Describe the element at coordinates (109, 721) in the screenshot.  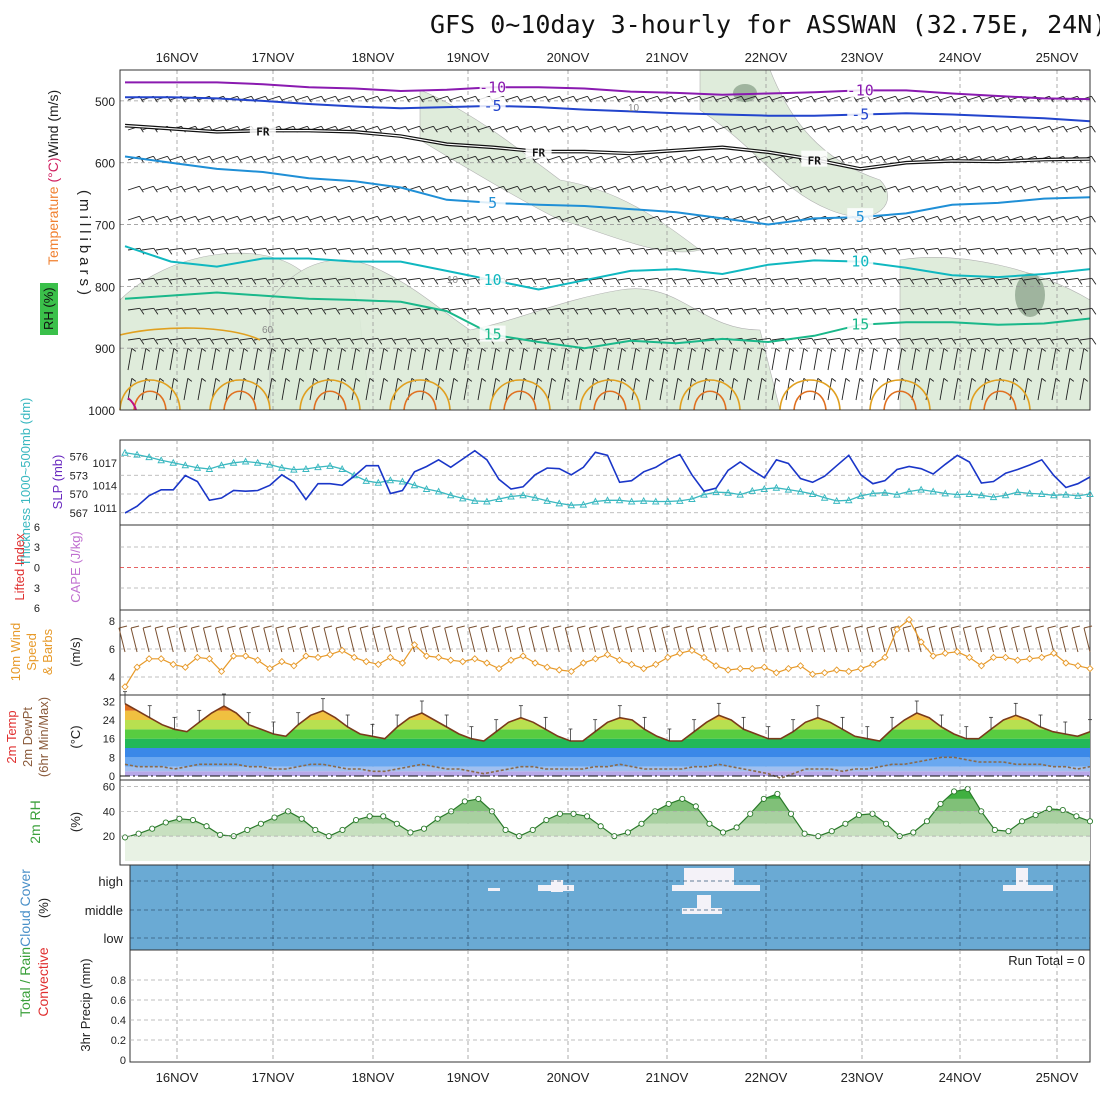
I see `temp-tick: 24` at that location.